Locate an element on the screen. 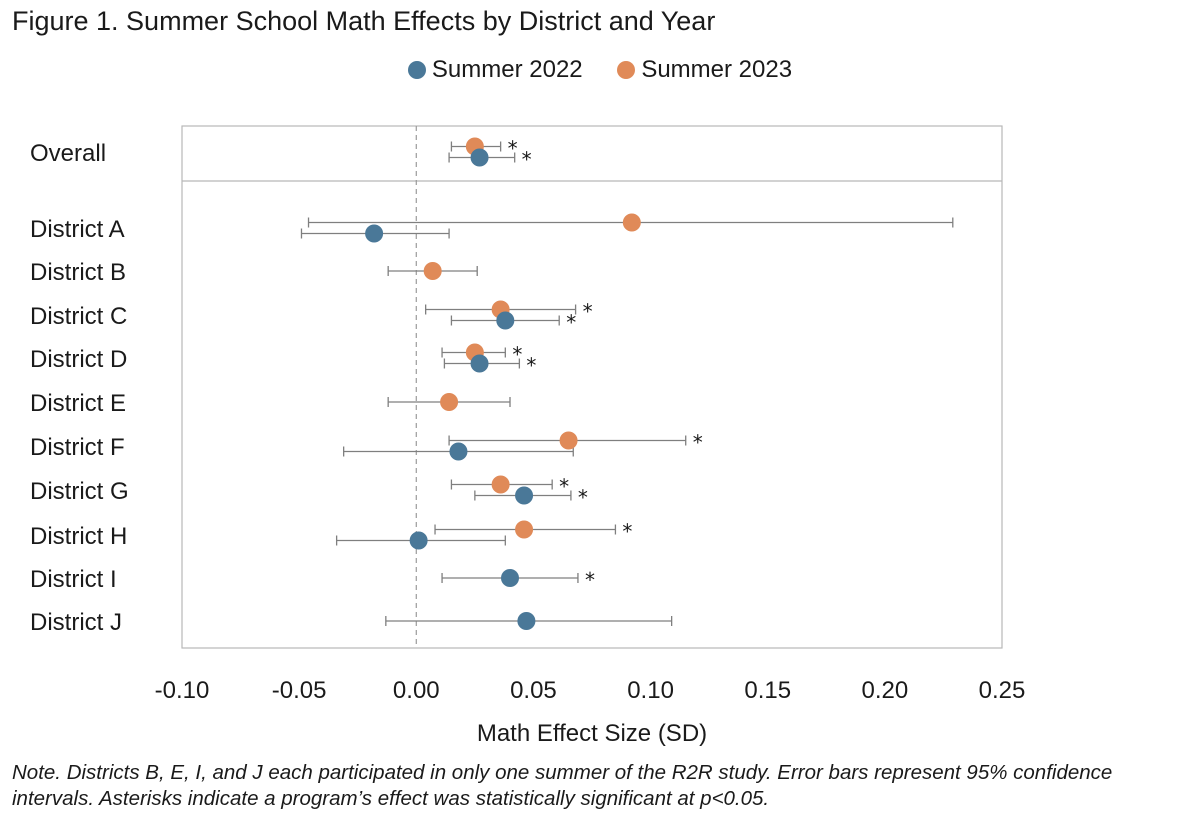 The width and height of the screenshot is (1200, 829). point-summer-2023-district-b is located at coordinates (432, 271).